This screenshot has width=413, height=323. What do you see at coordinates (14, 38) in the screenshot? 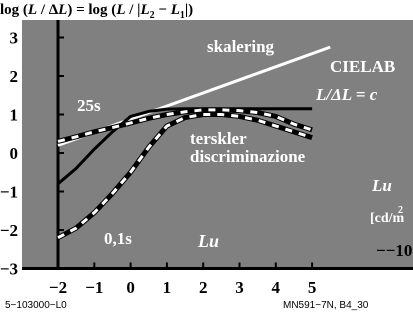
I see `y-tick-label: 3` at bounding box center [14, 38].